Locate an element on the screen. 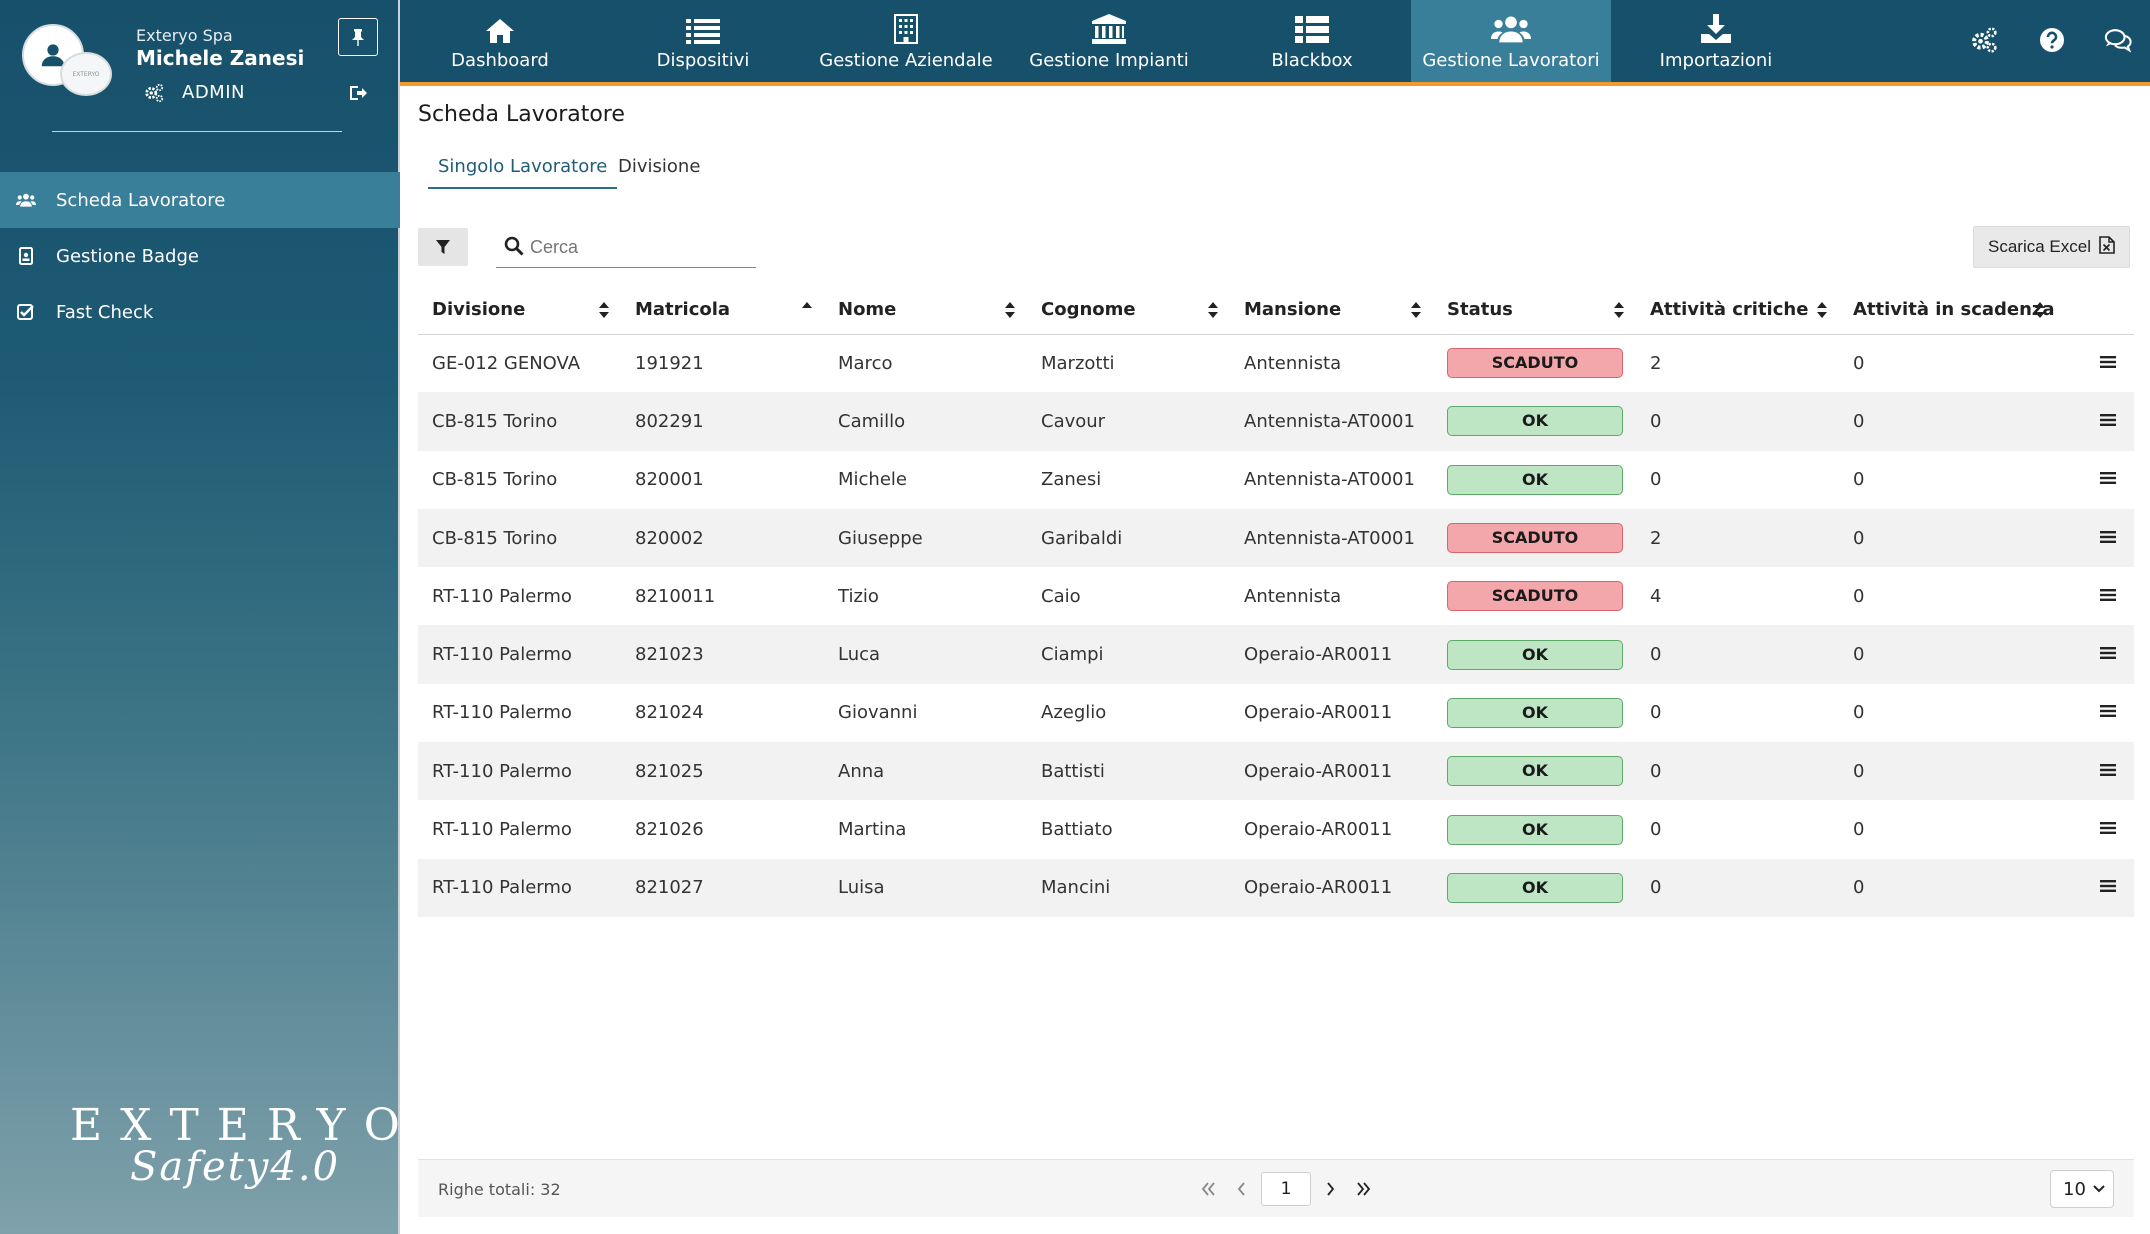  tab-gestione-impianti: Gestione Impianti is located at coordinates (1109, 41).